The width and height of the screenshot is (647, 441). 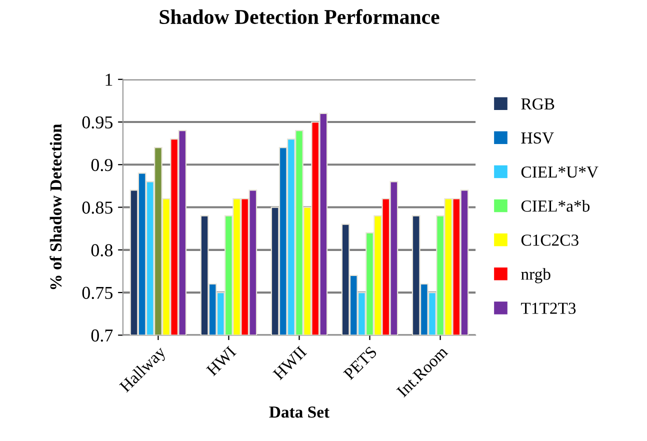 What do you see at coordinates (549, 240) in the screenshot?
I see `legend-label: C1C2C3` at bounding box center [549, 240].